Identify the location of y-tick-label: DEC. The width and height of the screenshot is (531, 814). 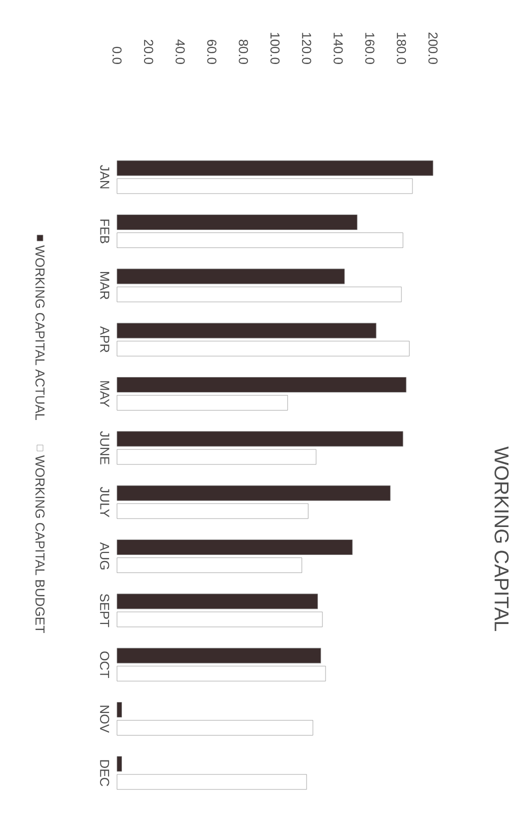
(105, 773).